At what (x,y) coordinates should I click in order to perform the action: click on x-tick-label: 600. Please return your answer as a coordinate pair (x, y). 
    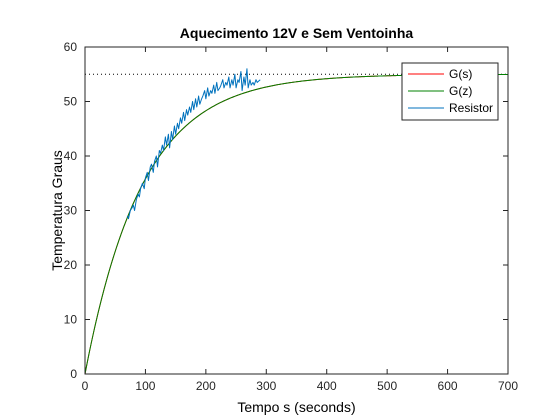
    Looking at the image, I should click on (448, 386).